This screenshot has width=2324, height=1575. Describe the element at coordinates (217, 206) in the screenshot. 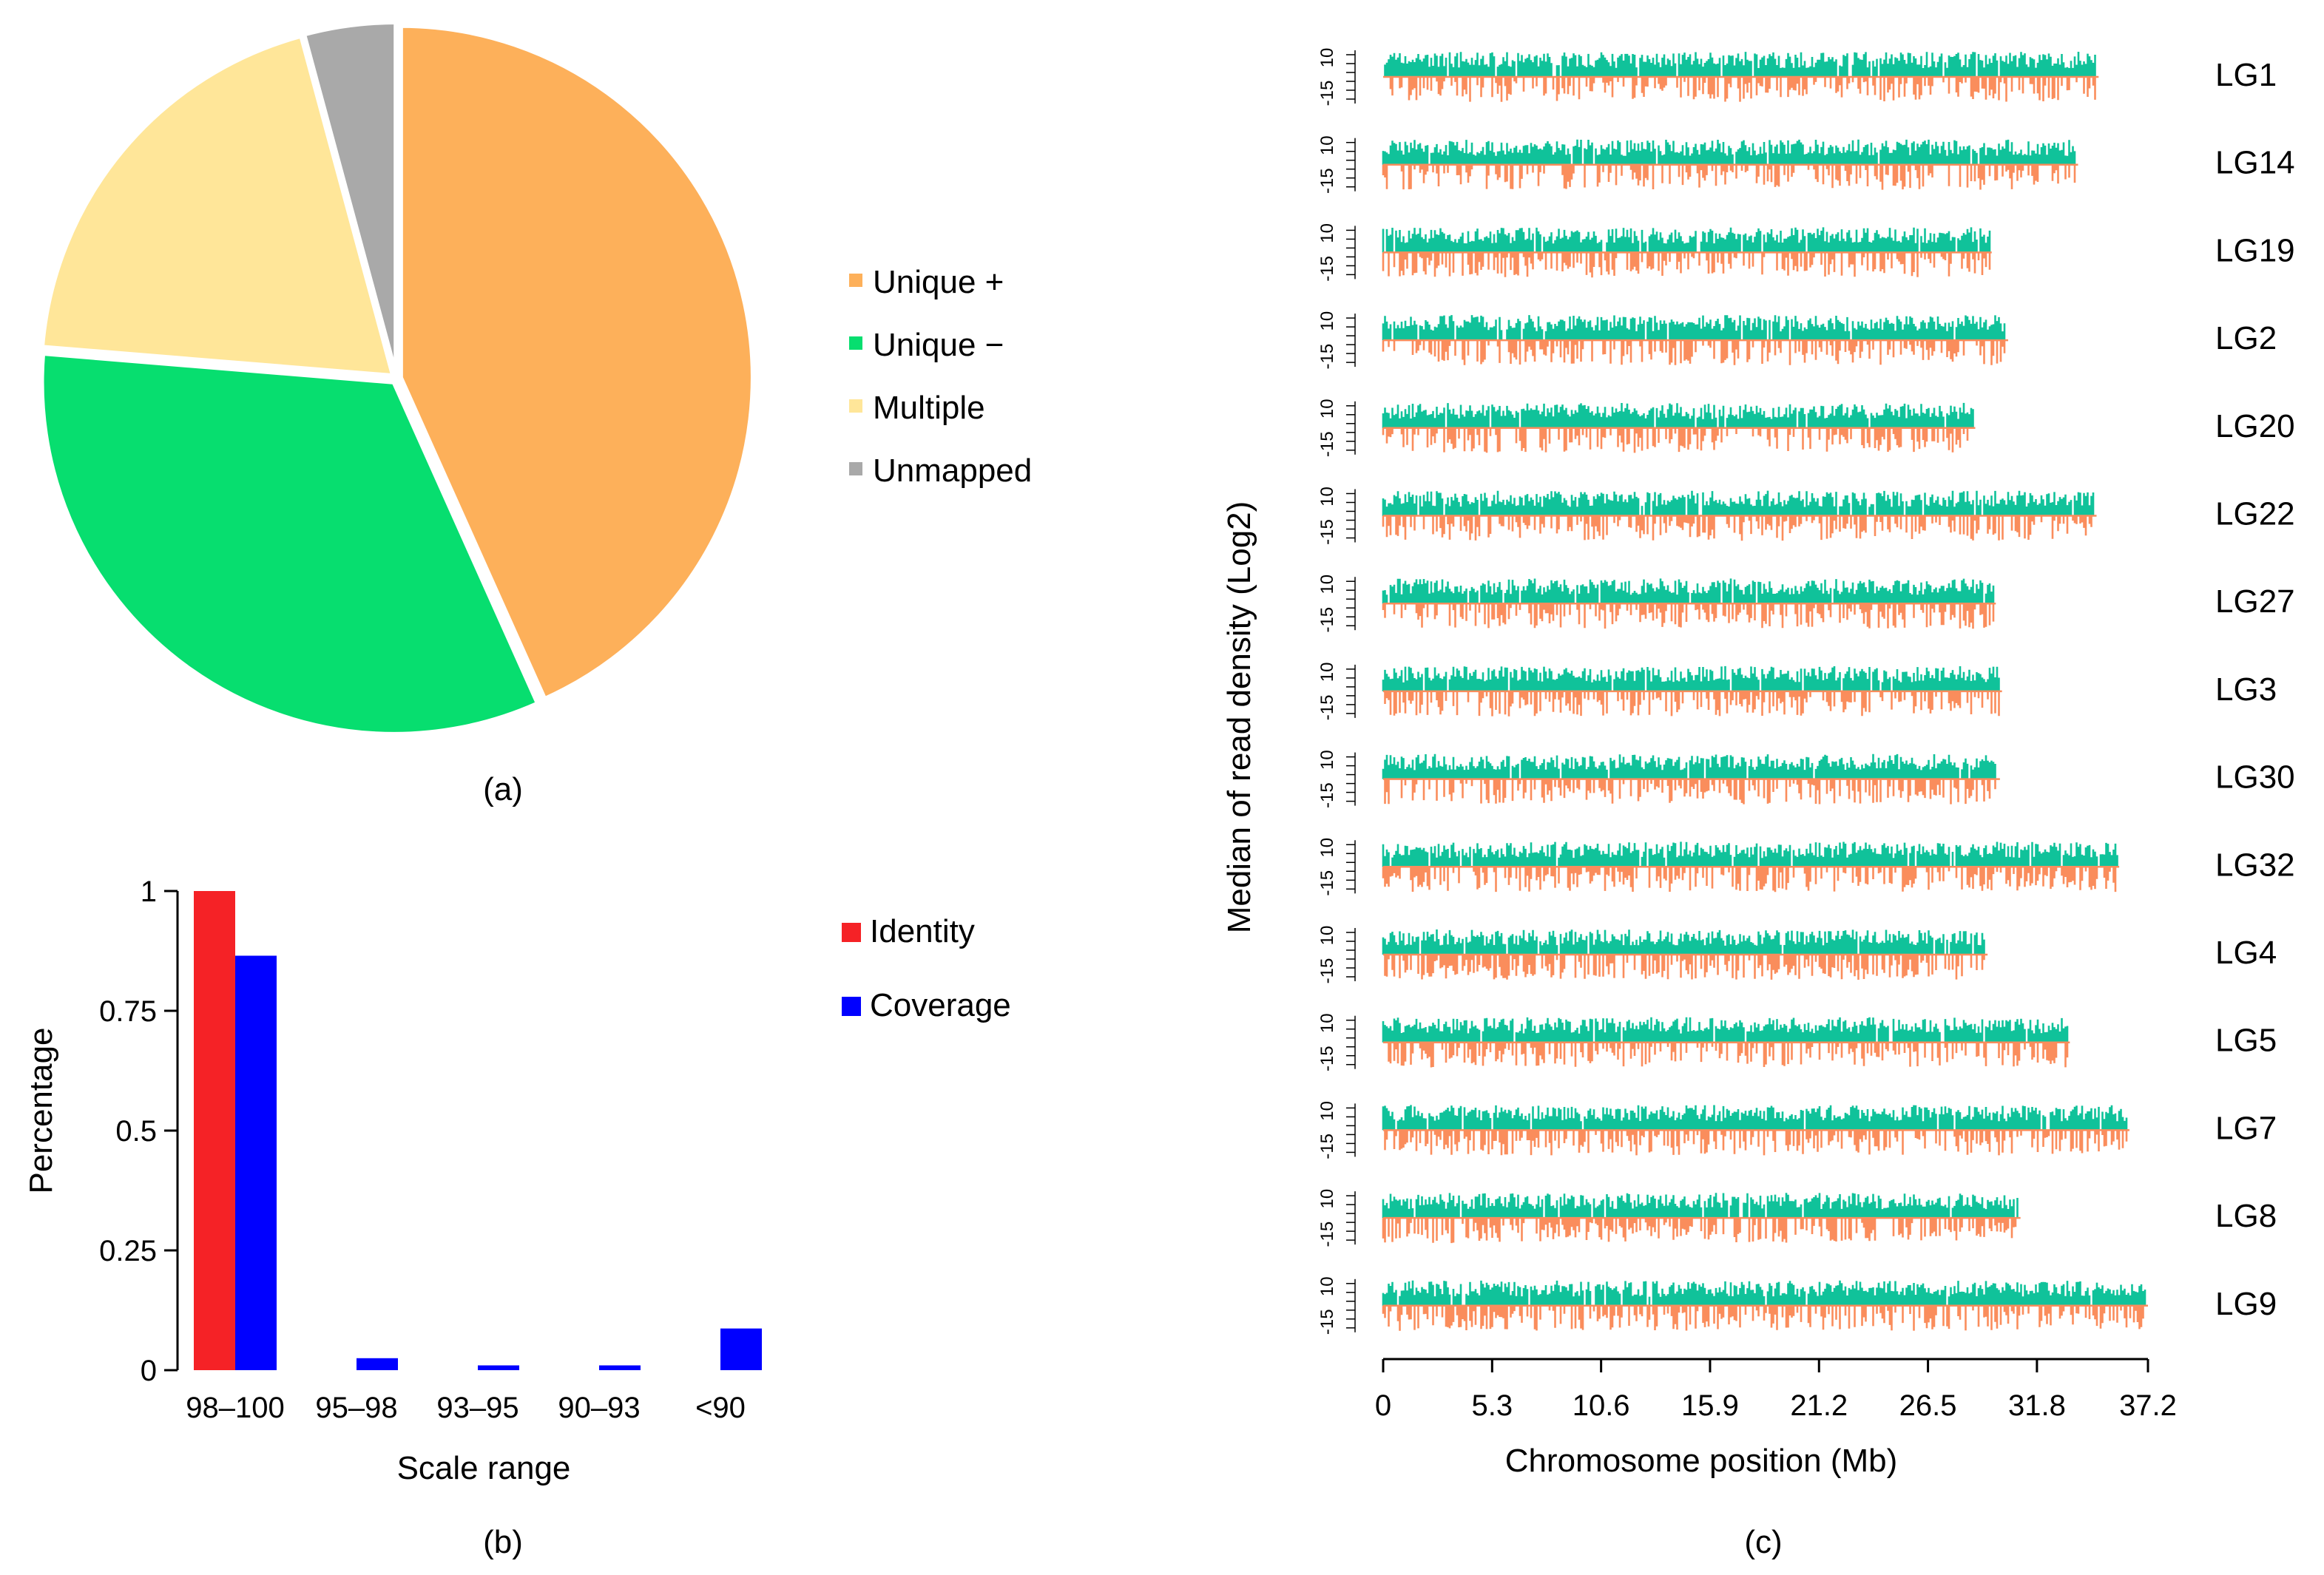

I see `pie-slice-multiple` at that location.